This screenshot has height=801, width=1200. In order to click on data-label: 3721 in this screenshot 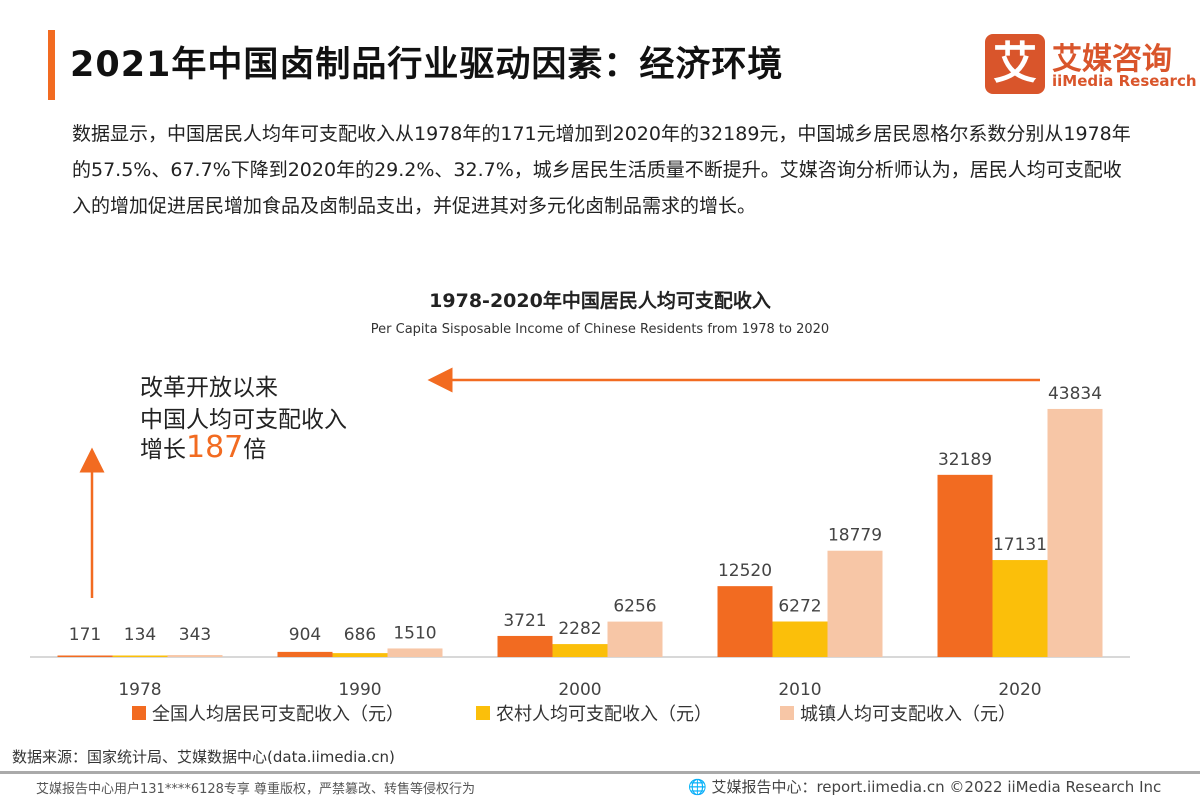, I will do `click(524, 621)`.